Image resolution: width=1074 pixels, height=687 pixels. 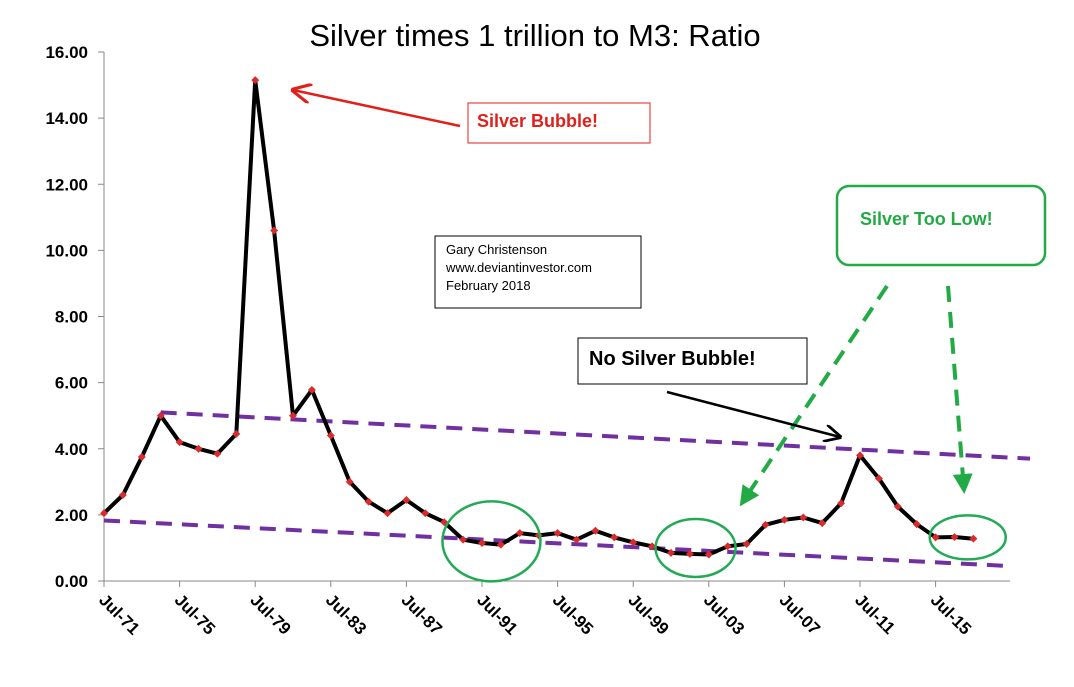 I want to click on y-tick-label: 8.00, so click(x=71, y=317).